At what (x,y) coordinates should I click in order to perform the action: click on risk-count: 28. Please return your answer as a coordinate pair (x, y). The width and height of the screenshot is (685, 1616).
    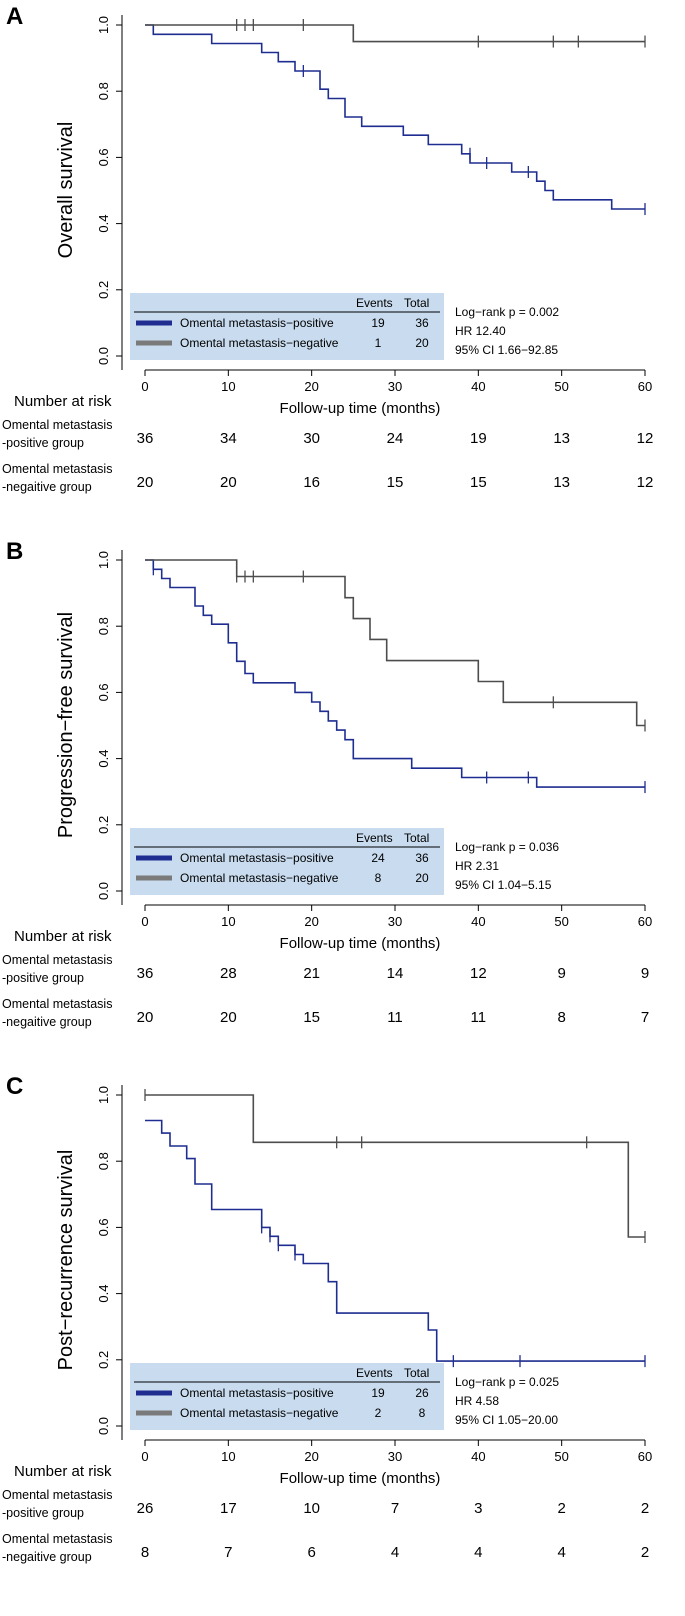
    Looking at the image, I should click on (228, 973).